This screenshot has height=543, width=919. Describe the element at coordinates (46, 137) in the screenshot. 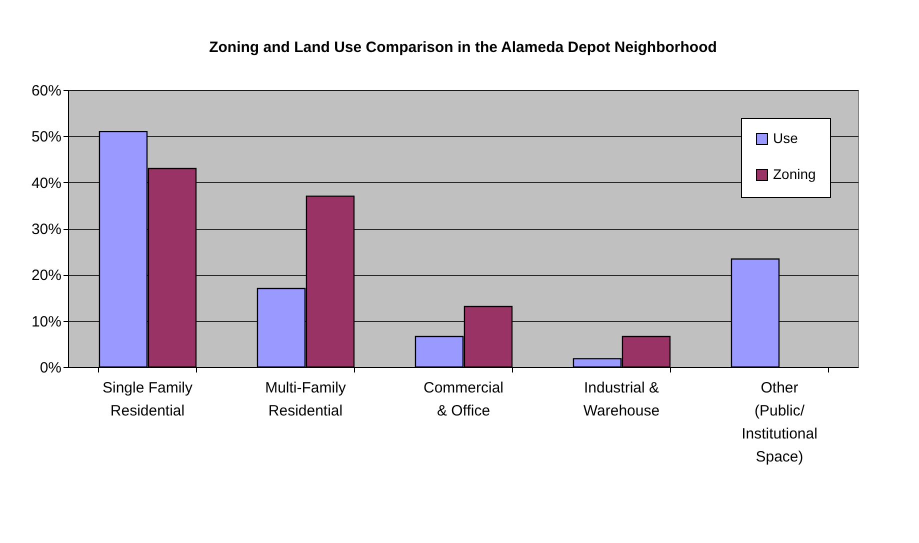

I see `y-tick-label: 50%` at that location.